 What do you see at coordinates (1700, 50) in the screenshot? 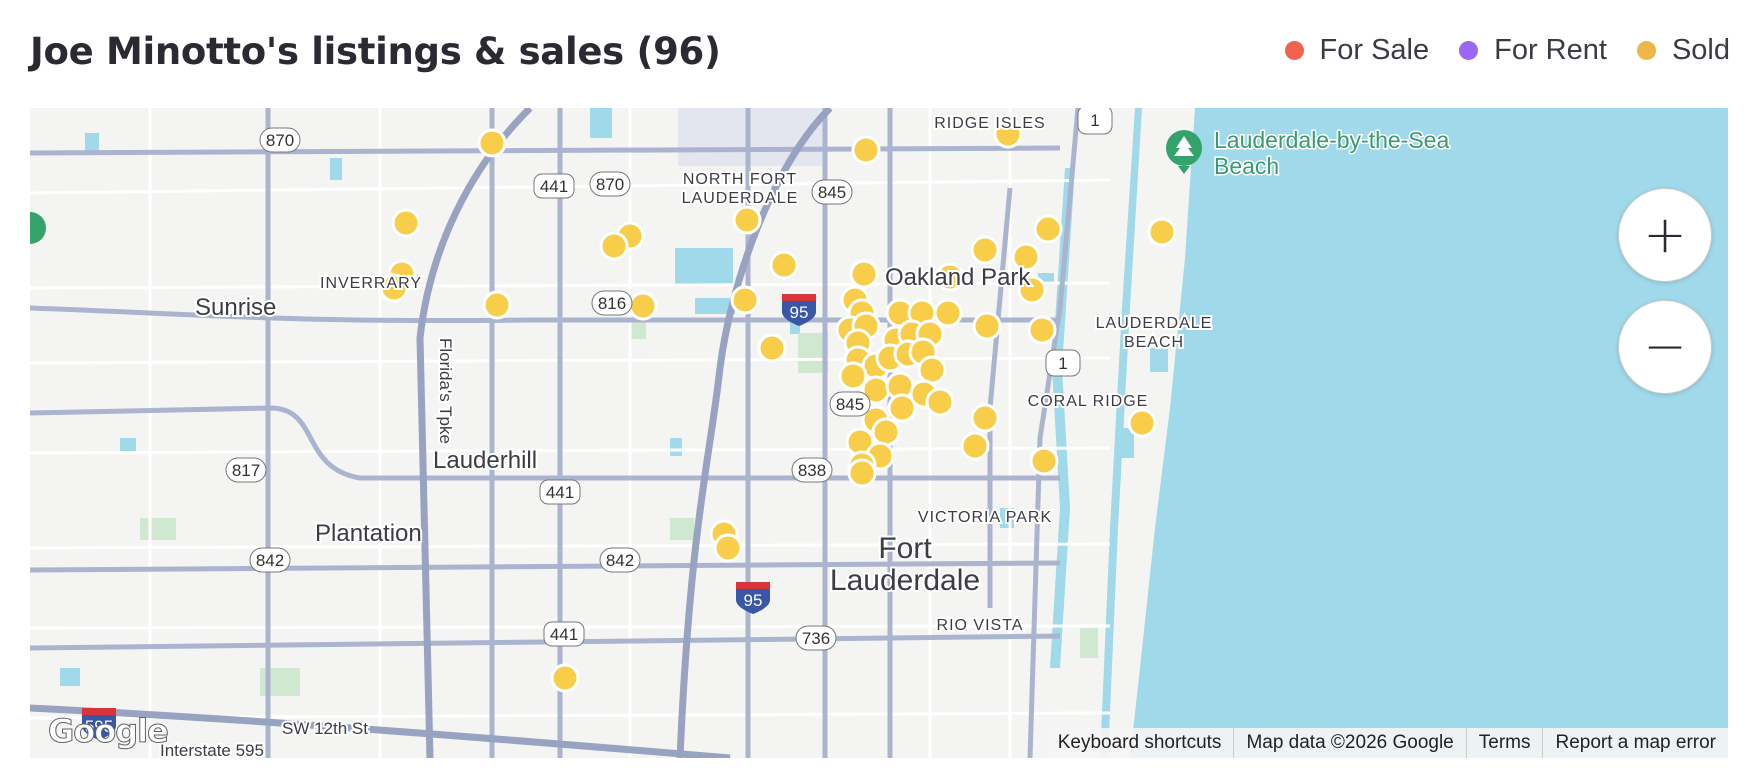
I see `legend-label: Sold` at bounding box center [1700, 50].